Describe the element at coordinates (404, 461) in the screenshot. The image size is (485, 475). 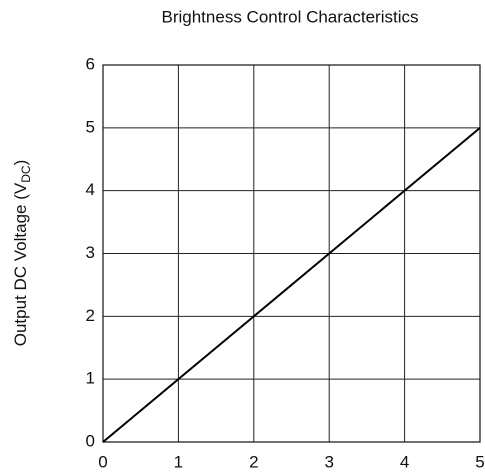
I see `x-tick-label: 4` at that location.